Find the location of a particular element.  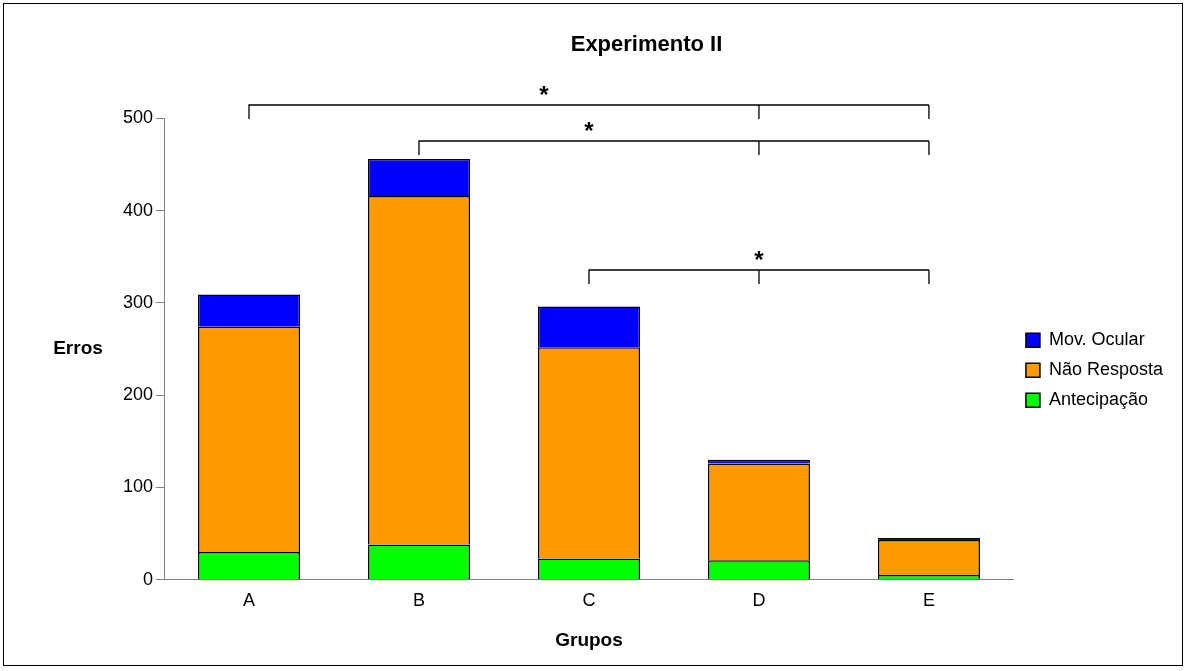

y-tick-label: 100 is located at coordinates (138, 486).